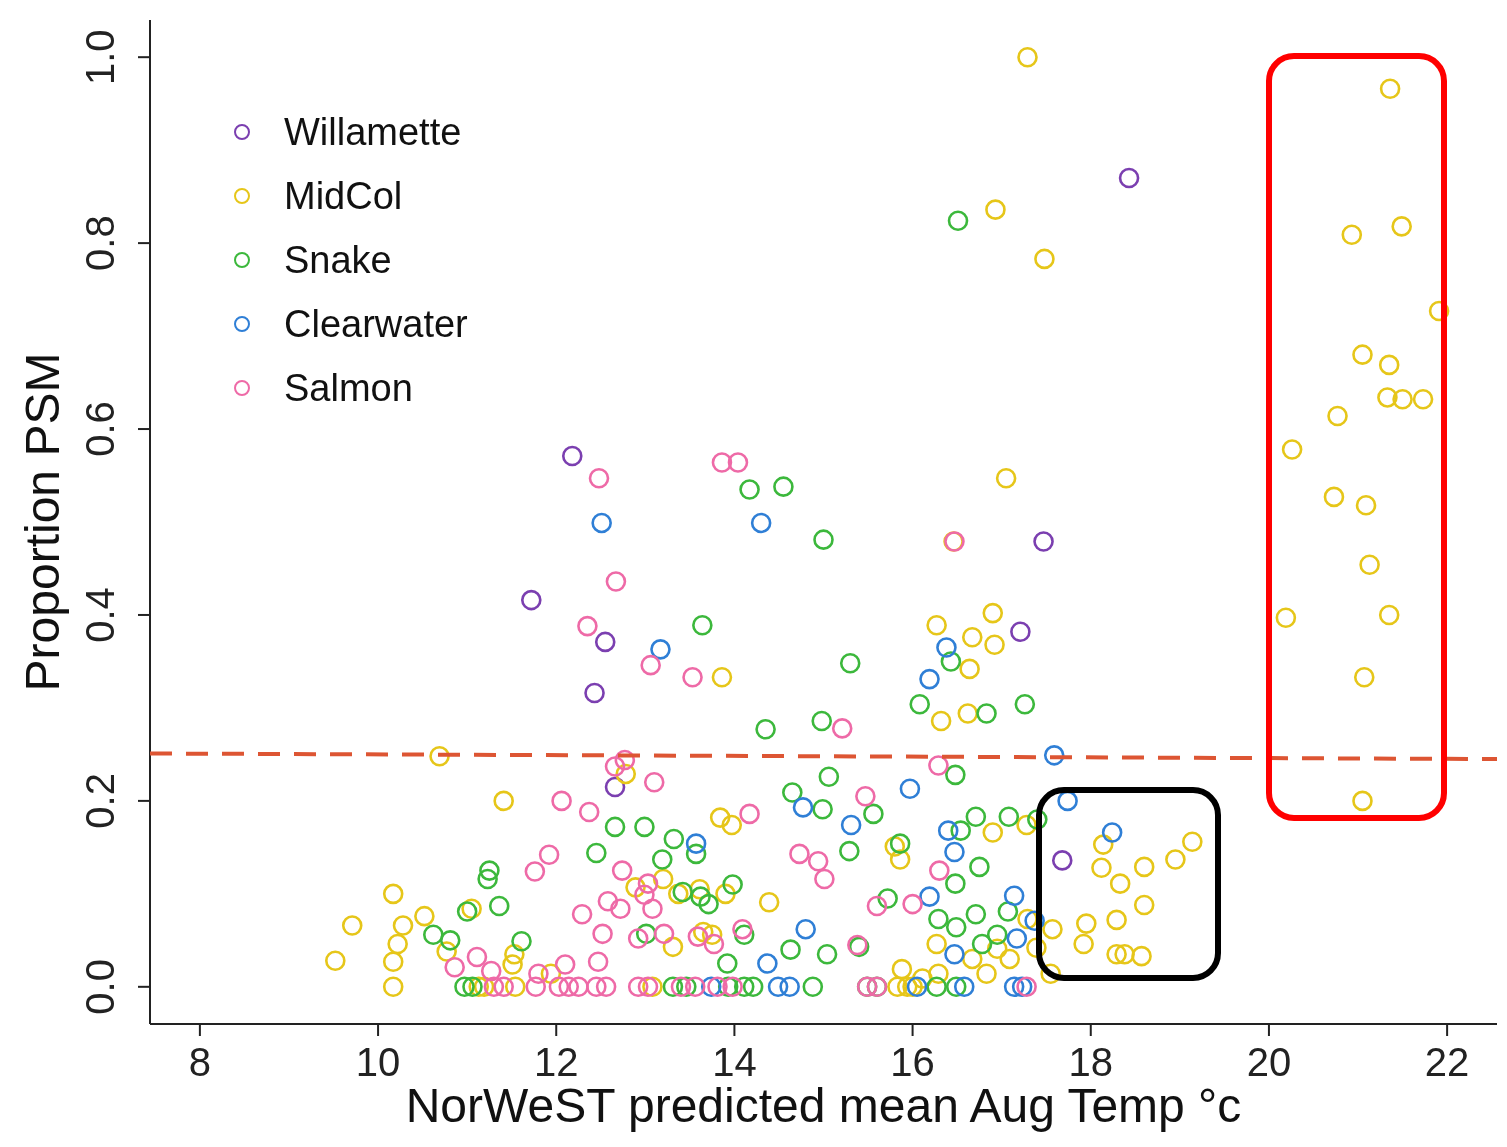  Describe the element at coordinates (100, 243) in the screenshot. I see `y-tick-label: 0.8` at that location.